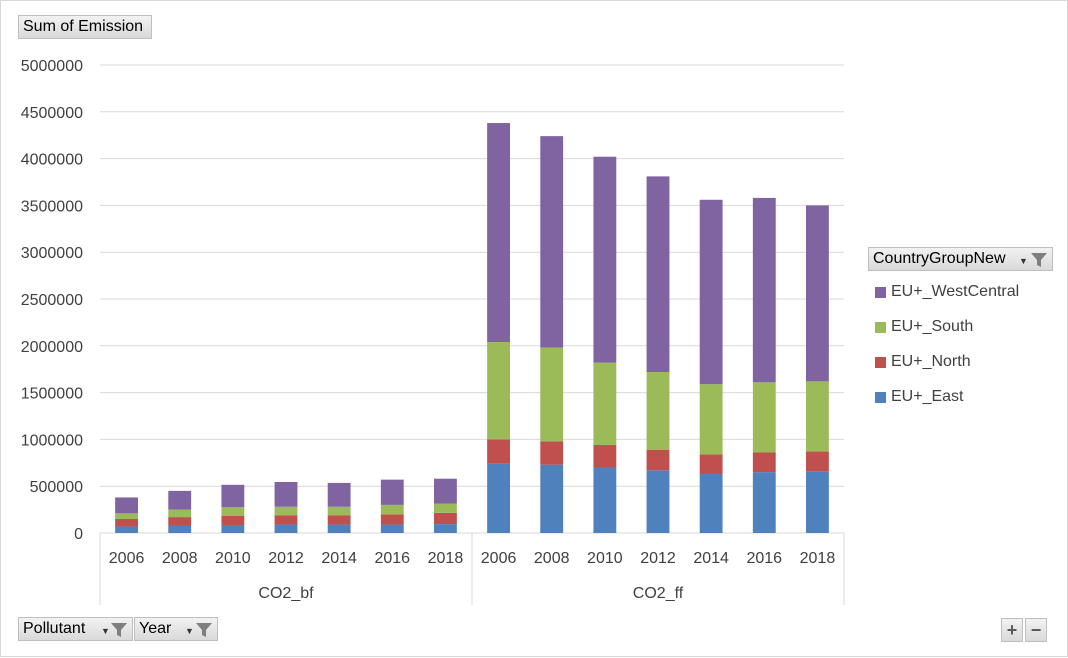 The height and width of the screenshot is (658, 1068). I want to click on plus-icon: +, so click(1012, 630).